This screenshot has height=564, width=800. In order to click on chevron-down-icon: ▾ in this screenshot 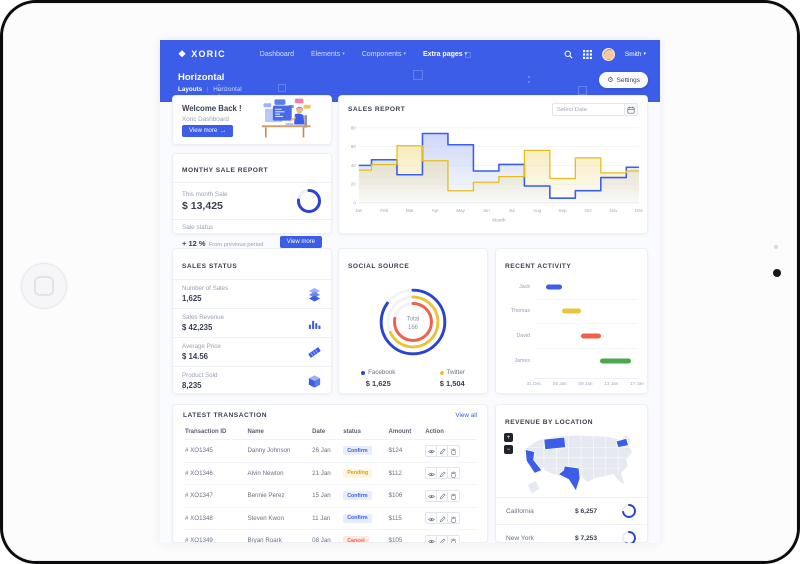, I will do `click(404, 54)`.